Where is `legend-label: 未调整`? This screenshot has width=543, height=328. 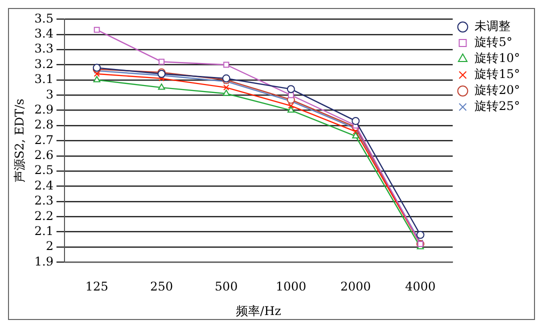
legend-label: 未调整 is located at coordinates (492, 26).